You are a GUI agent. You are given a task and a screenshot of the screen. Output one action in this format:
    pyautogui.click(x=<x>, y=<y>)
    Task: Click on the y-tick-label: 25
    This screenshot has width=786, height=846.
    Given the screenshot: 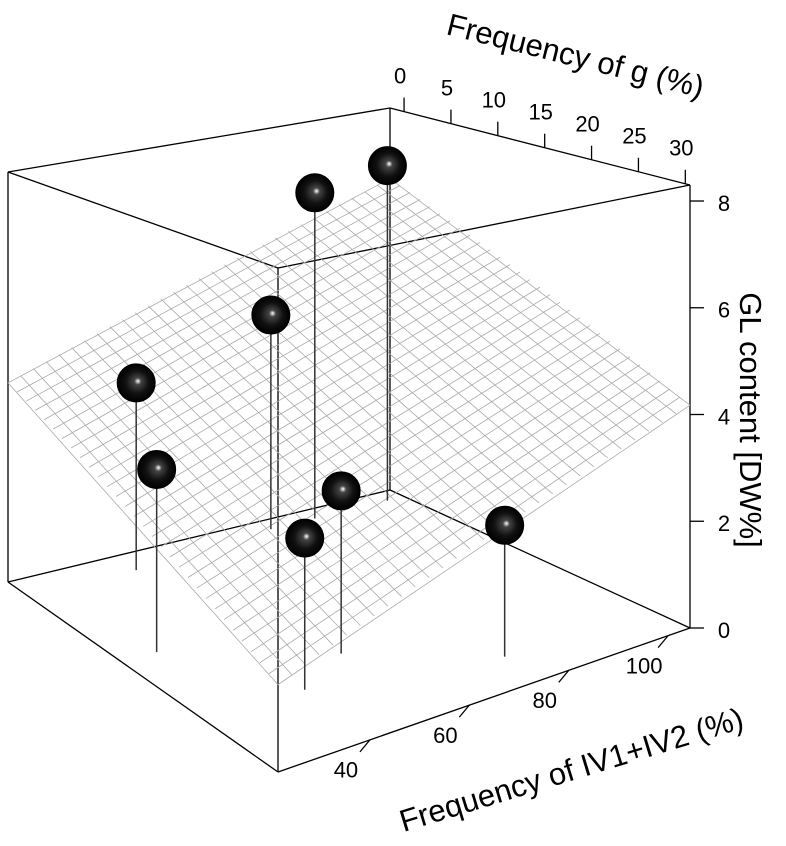 What is the action you would take?
    pyautogui.click(x=634, y=136)
    